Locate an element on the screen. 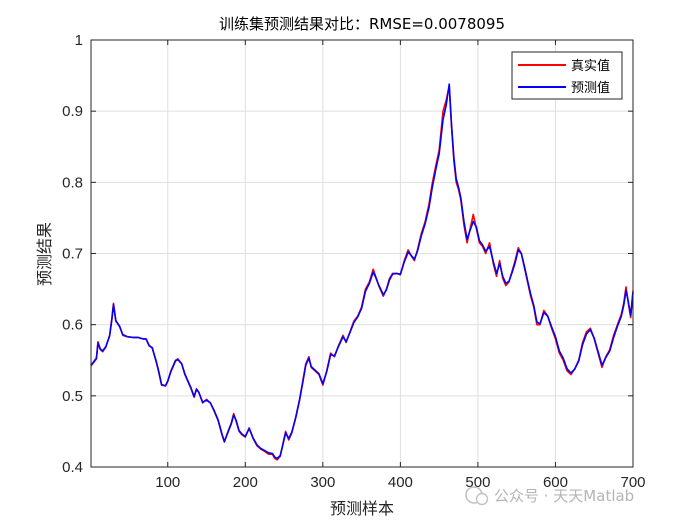 Image resolution: width=700 pixels, height=525 pixels. x-tick-label: 100 is located at coordinates (167, 482).